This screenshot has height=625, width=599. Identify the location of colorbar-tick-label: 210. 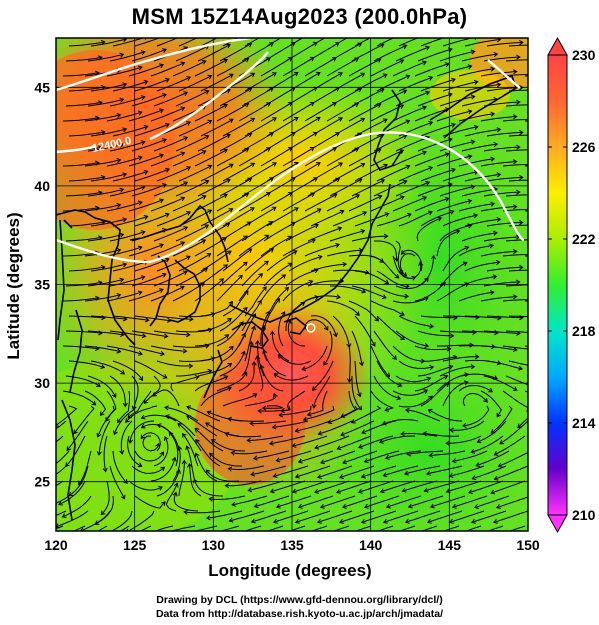
(584, 515).